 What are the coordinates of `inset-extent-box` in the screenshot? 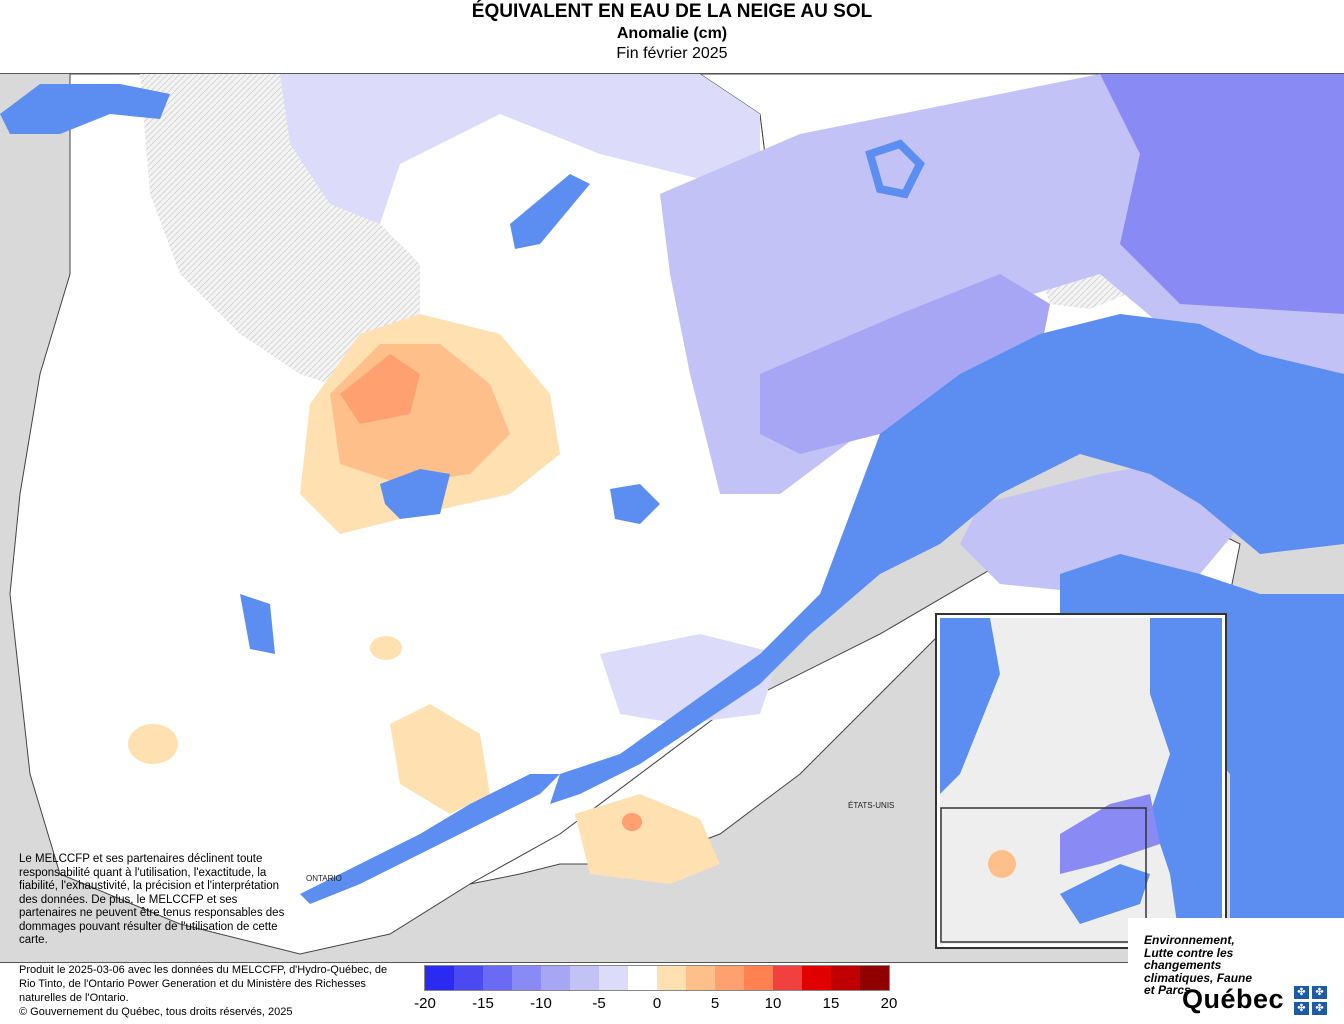 It's located at (1043, 875).